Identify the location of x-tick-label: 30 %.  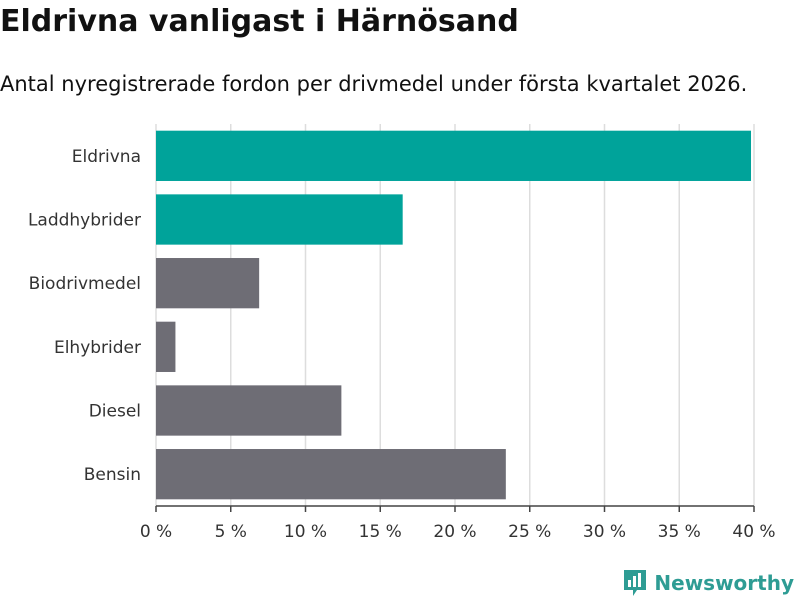
(604, 532).